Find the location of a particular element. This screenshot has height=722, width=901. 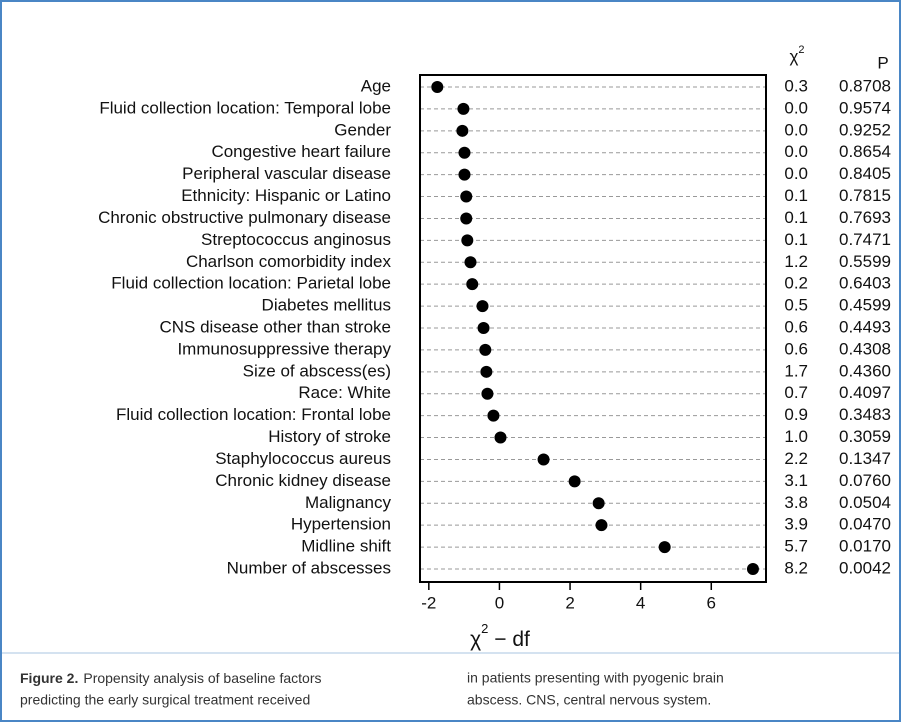

x-tick-label: -2 is located at coordinates (428, 602).